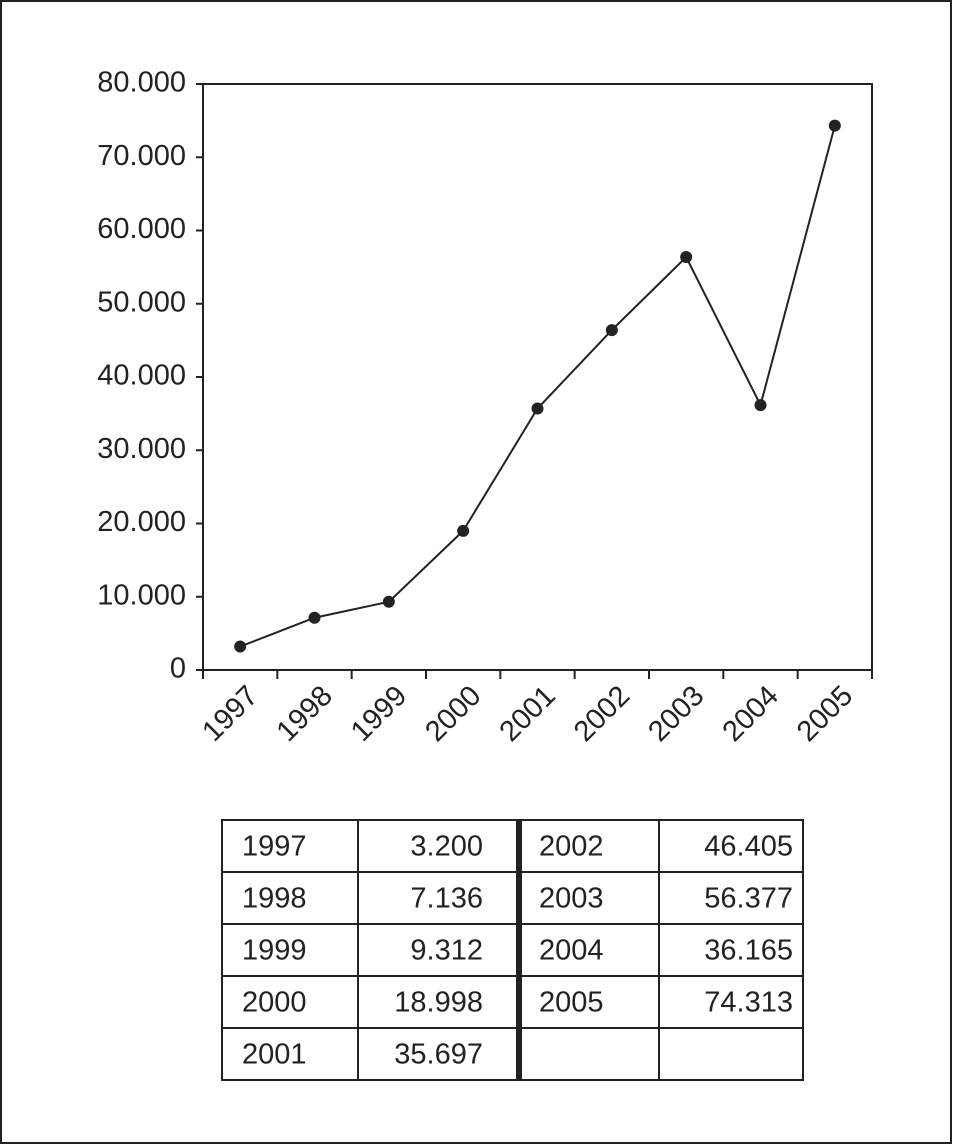  What do you see at coordinates (141, 83) in the screenshot?
I see `y-tick-label: 80.000` at bounding box center [141, 83].